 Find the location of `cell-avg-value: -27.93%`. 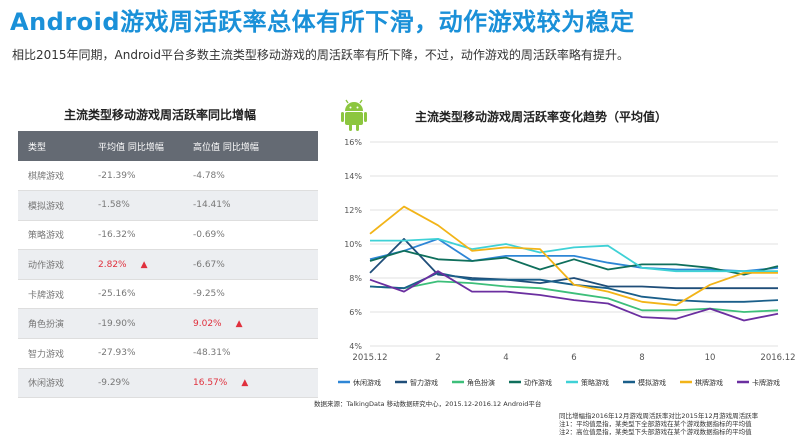

cell-avg-value: -27.93% is located at coordinates (117, 353).